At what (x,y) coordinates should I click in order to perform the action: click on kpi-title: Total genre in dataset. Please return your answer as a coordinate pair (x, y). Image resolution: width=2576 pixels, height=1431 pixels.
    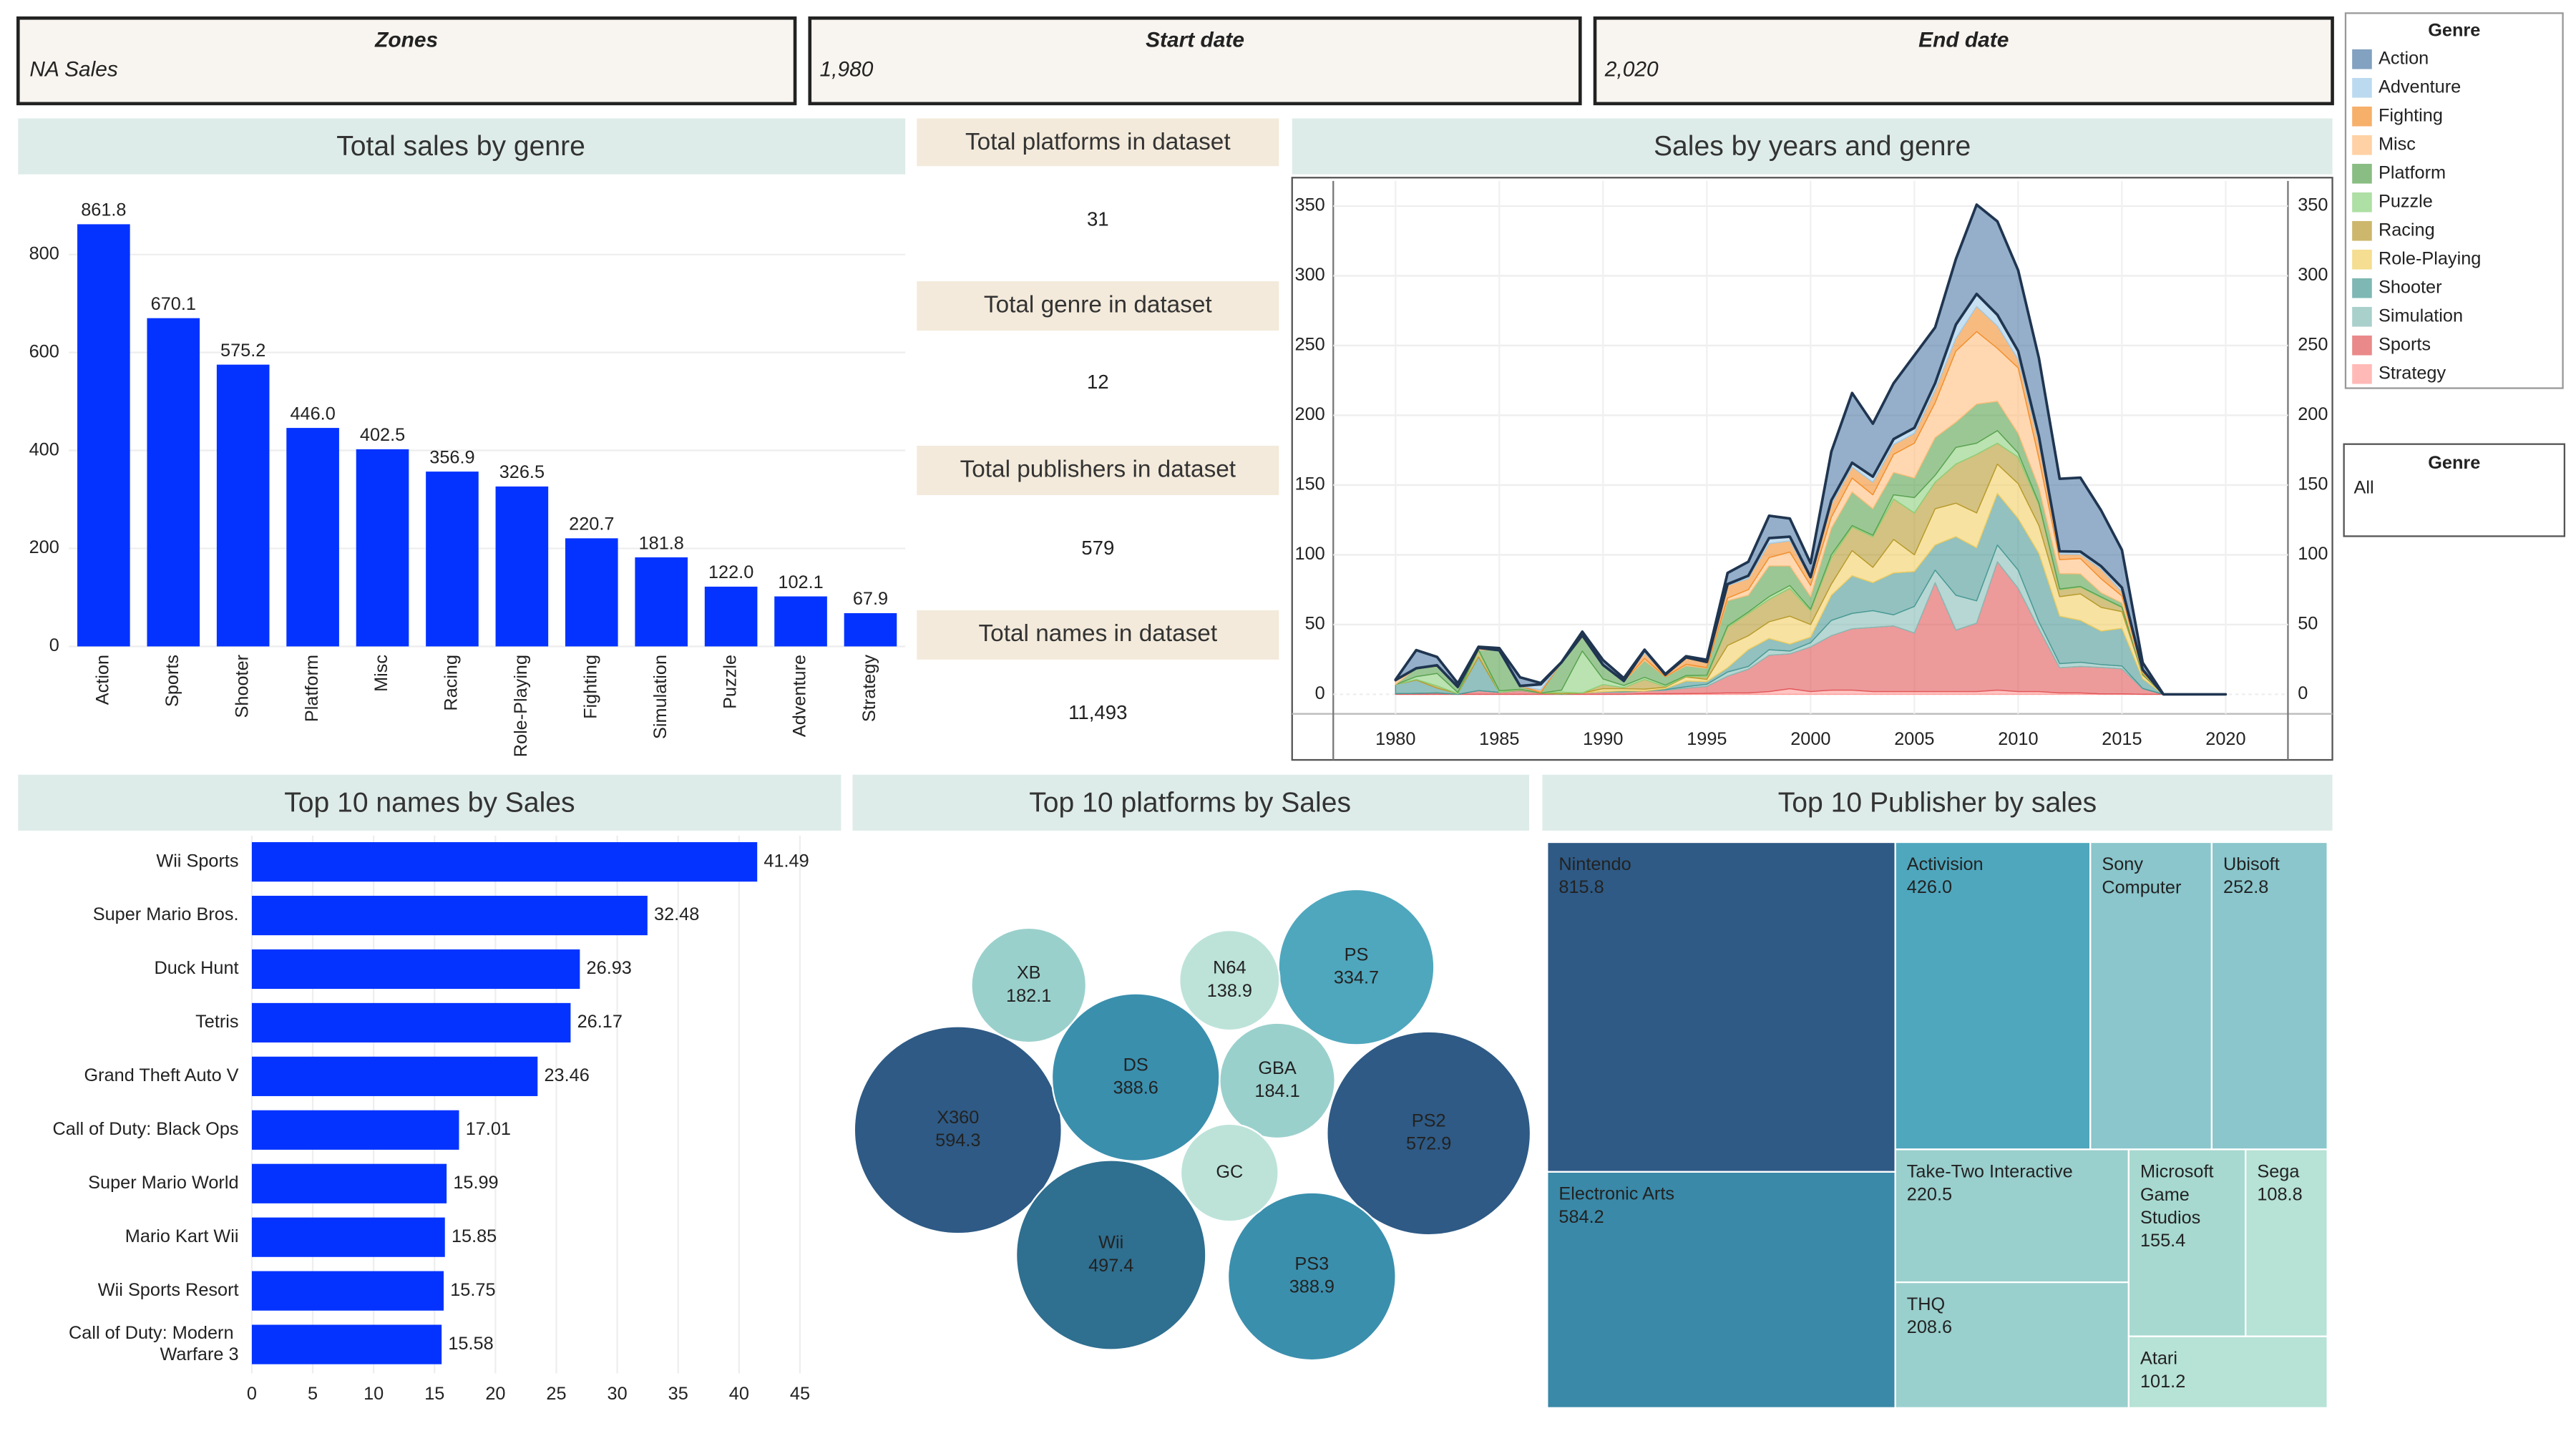
    Looking at the image, I should click on (1098, 304).